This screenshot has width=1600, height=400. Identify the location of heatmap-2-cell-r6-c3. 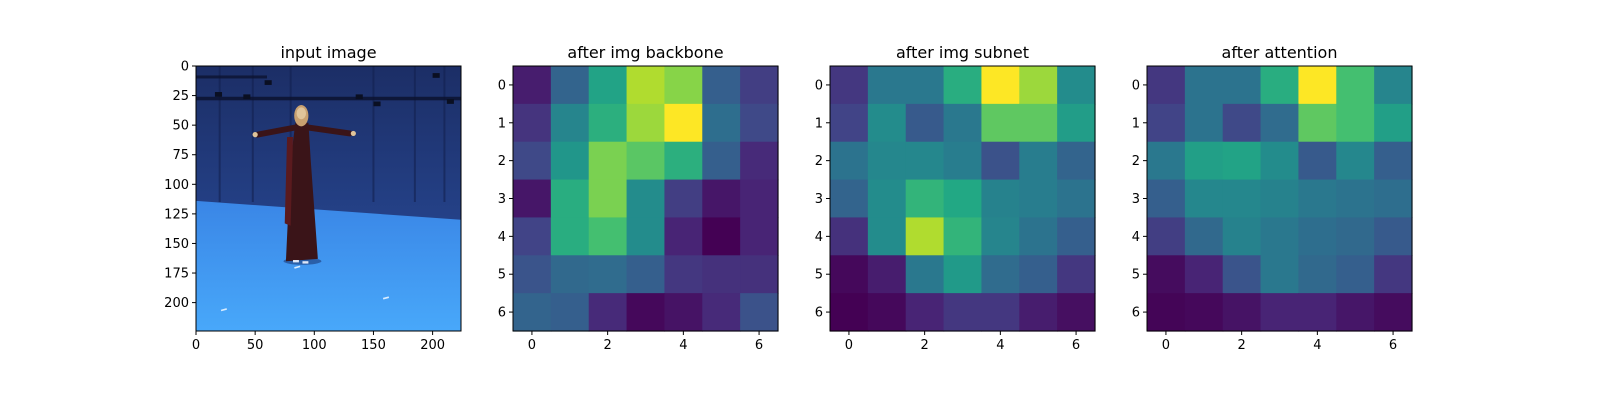
(963, 312).